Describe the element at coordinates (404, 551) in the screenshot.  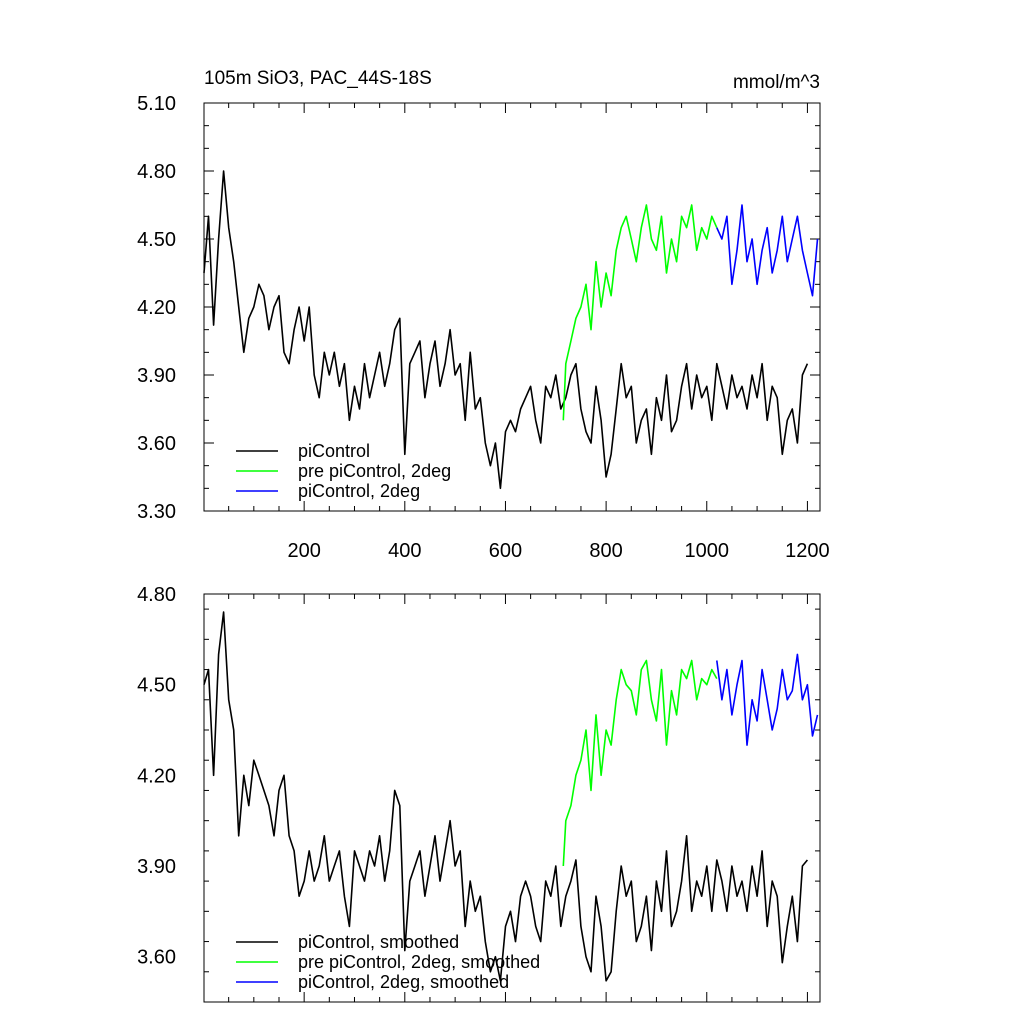
I see `x-tick-label: 400` at that location.